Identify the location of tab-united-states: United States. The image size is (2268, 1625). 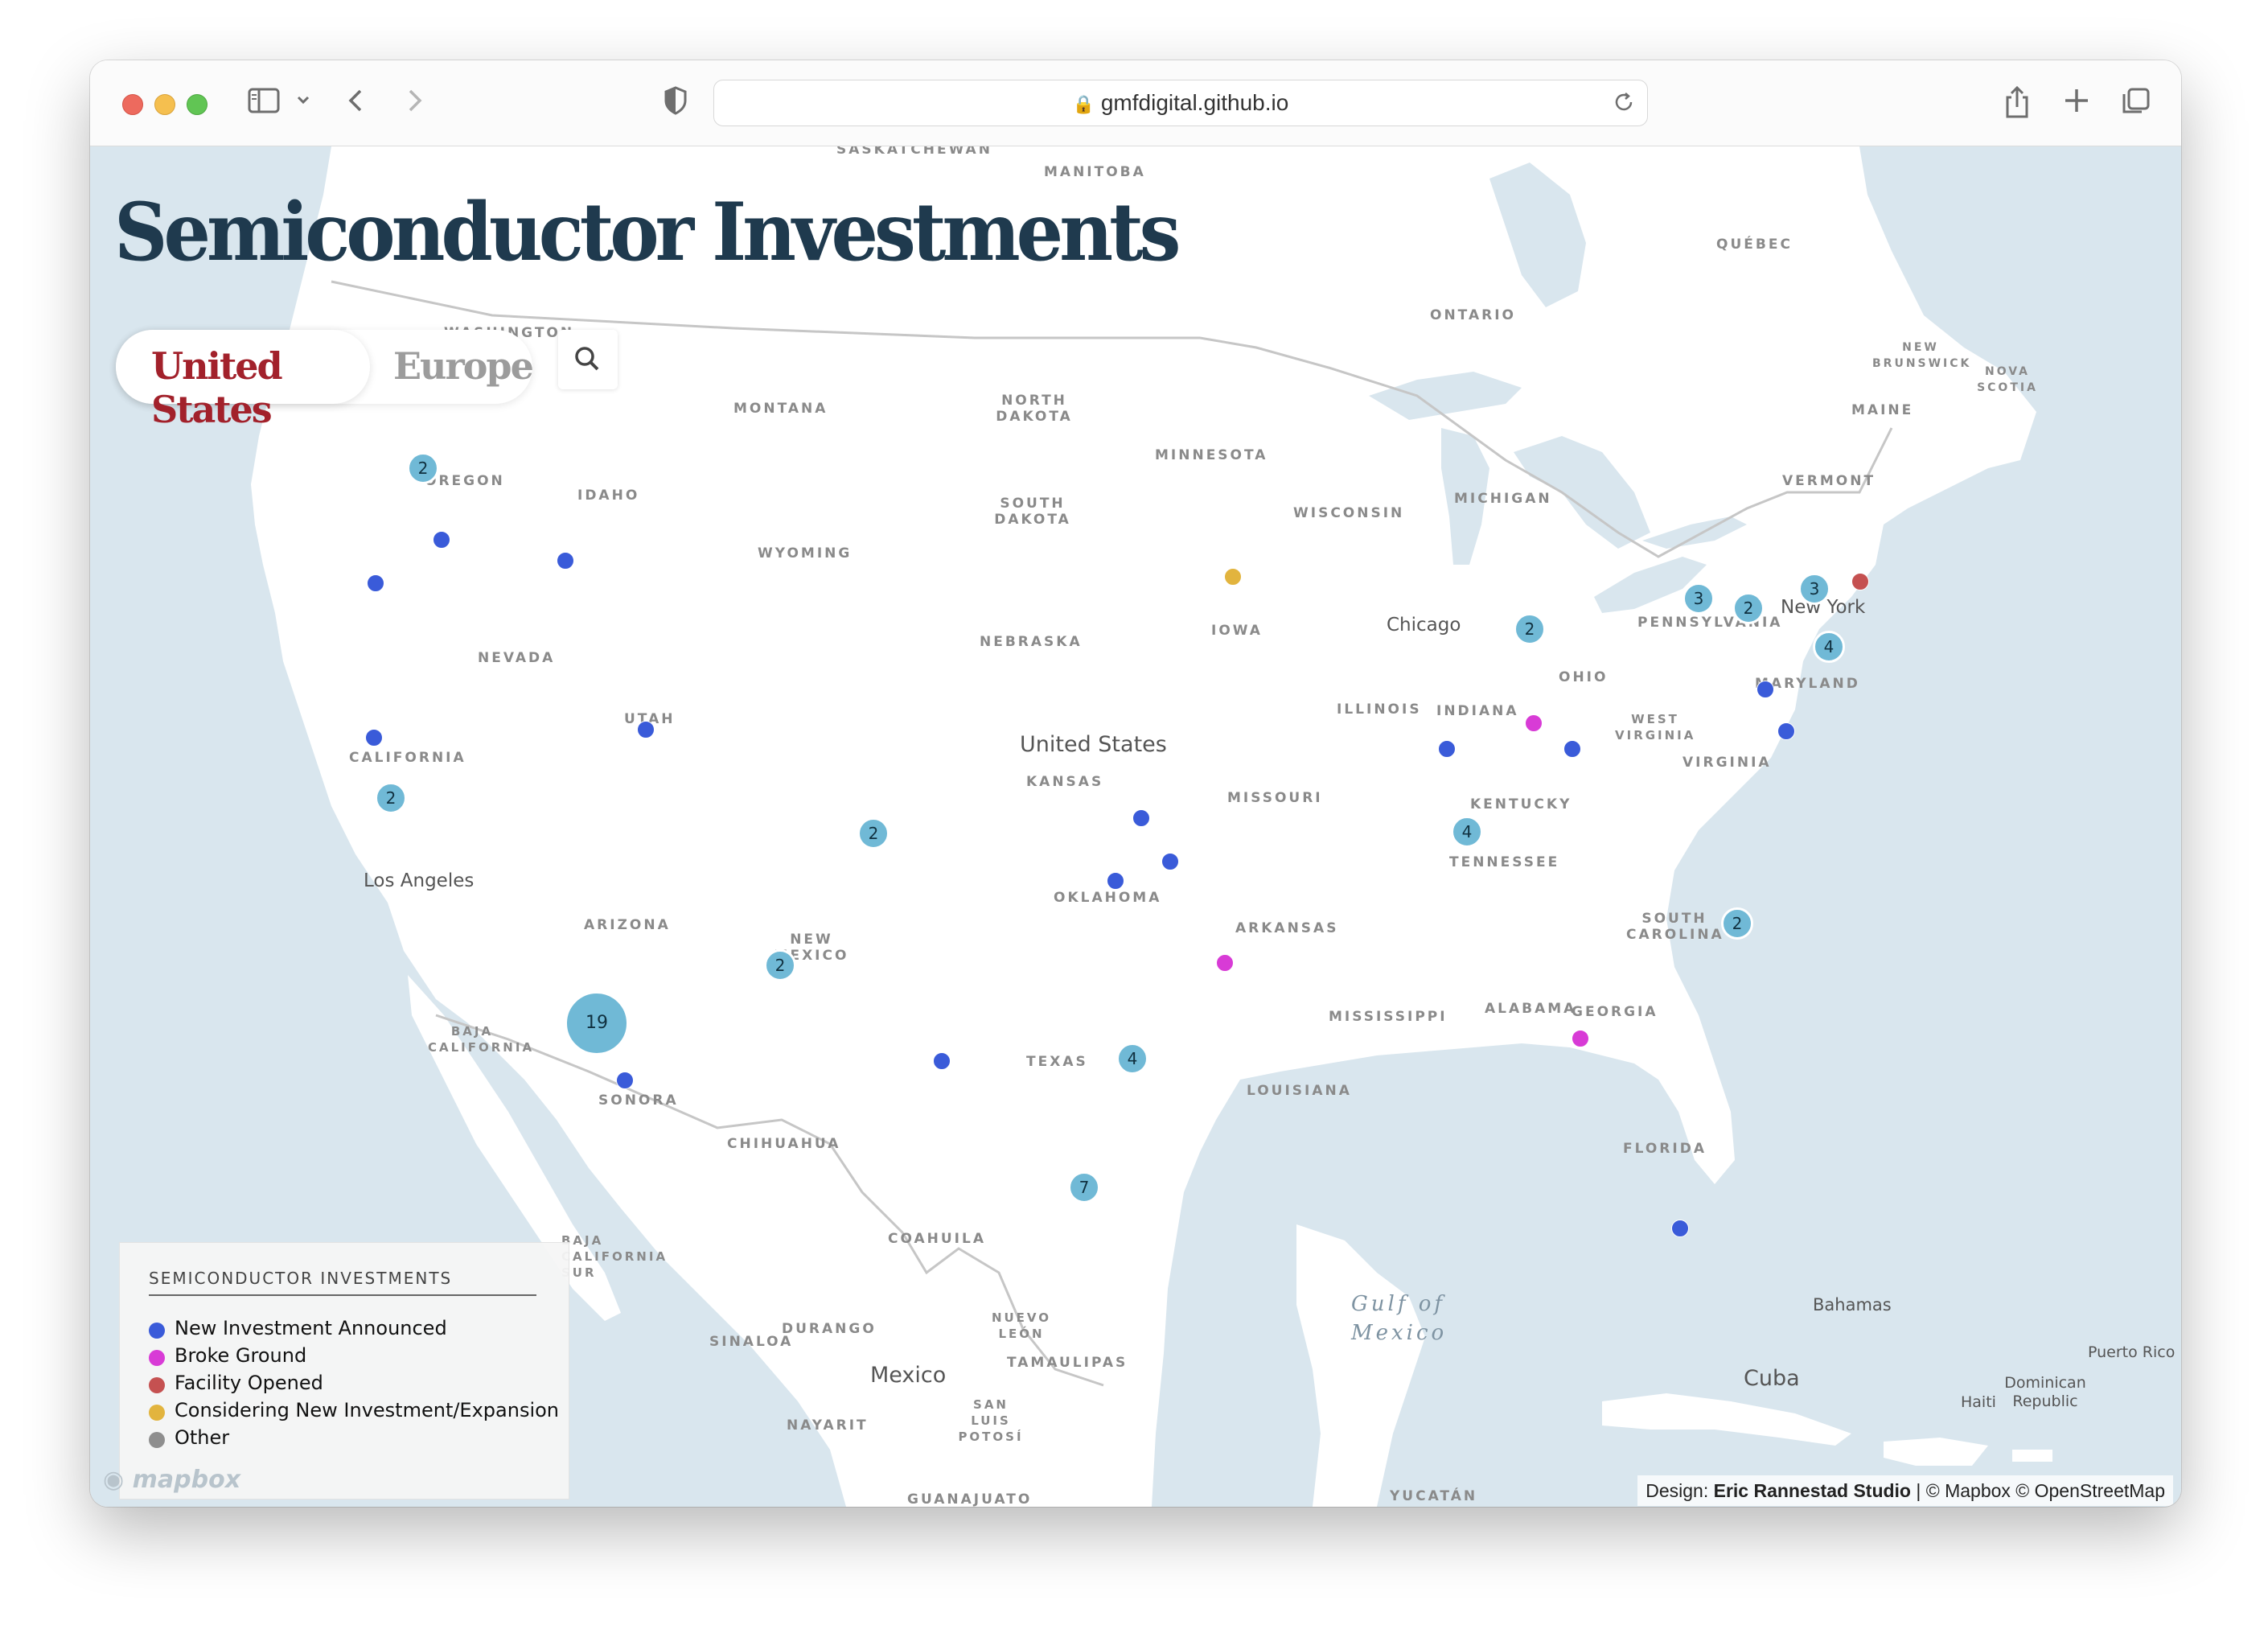
(243, 380).